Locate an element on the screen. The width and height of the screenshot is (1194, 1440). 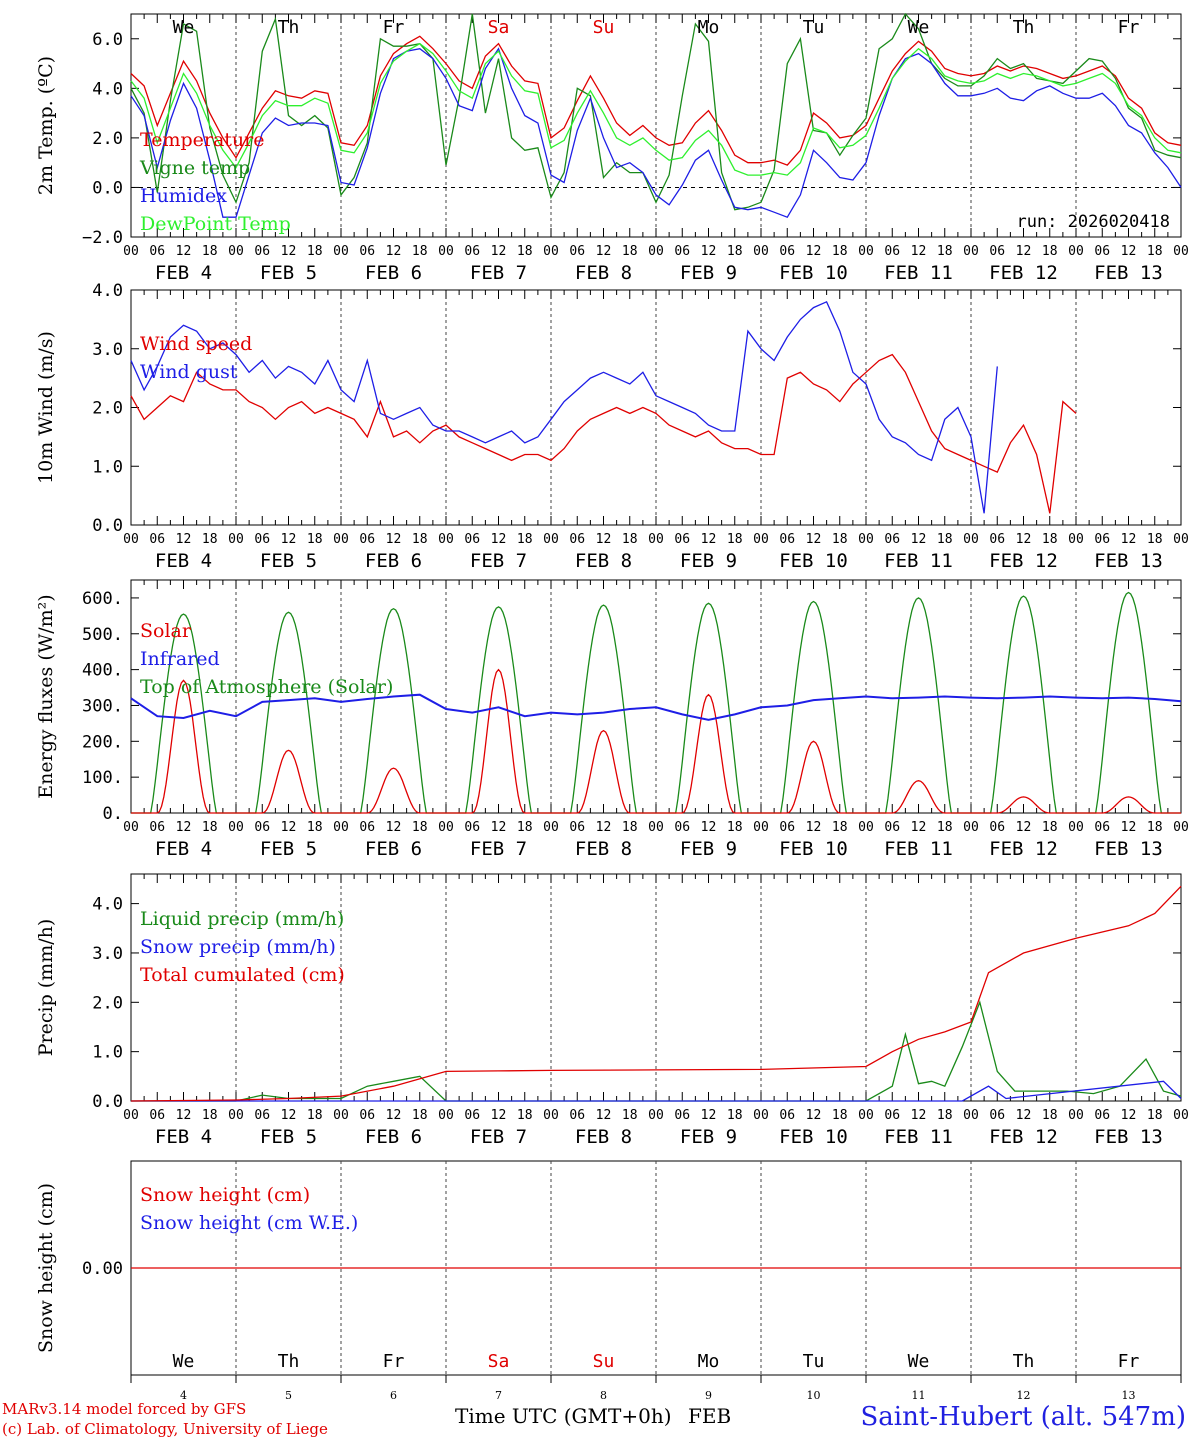
y-tick-label: 0.00 is located at coordinates (102, 1269).